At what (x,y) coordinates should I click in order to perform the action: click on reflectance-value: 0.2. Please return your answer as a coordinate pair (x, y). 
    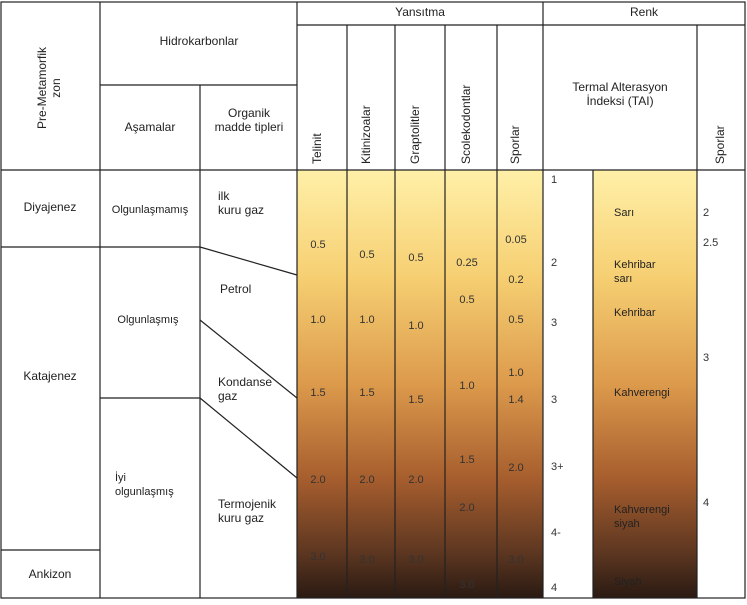
    Looking at the image, I should click on (515, 280).